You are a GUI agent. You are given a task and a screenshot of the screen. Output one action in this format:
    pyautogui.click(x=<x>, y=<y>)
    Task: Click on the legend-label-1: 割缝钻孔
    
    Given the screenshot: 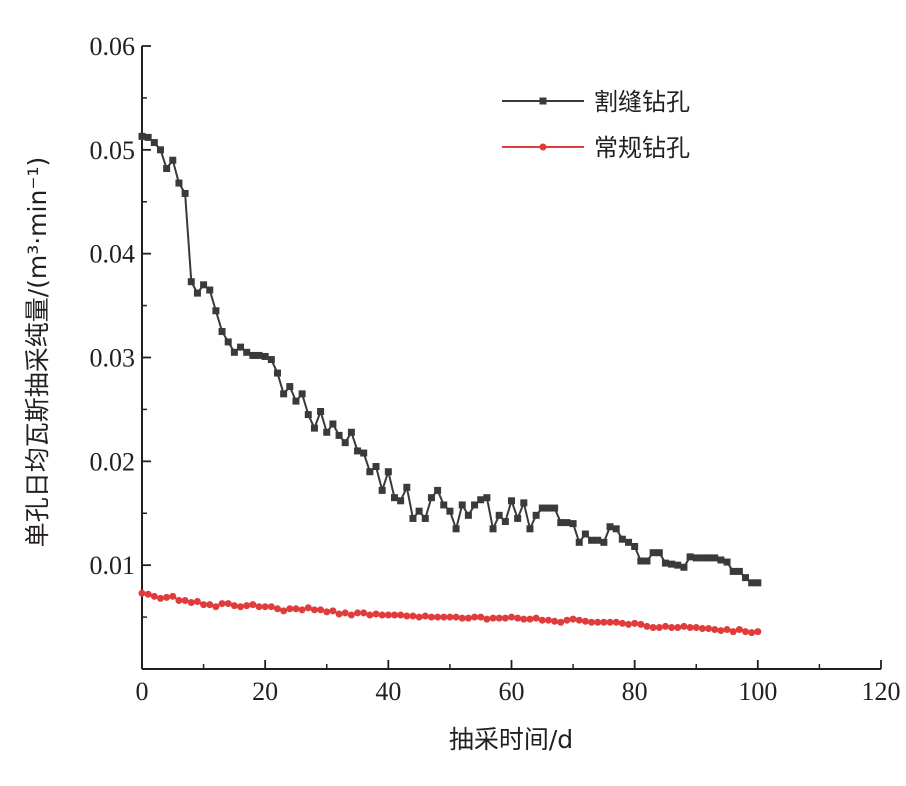 What is the action you would take?
    pyautogui.click(x=642, y=102)
    